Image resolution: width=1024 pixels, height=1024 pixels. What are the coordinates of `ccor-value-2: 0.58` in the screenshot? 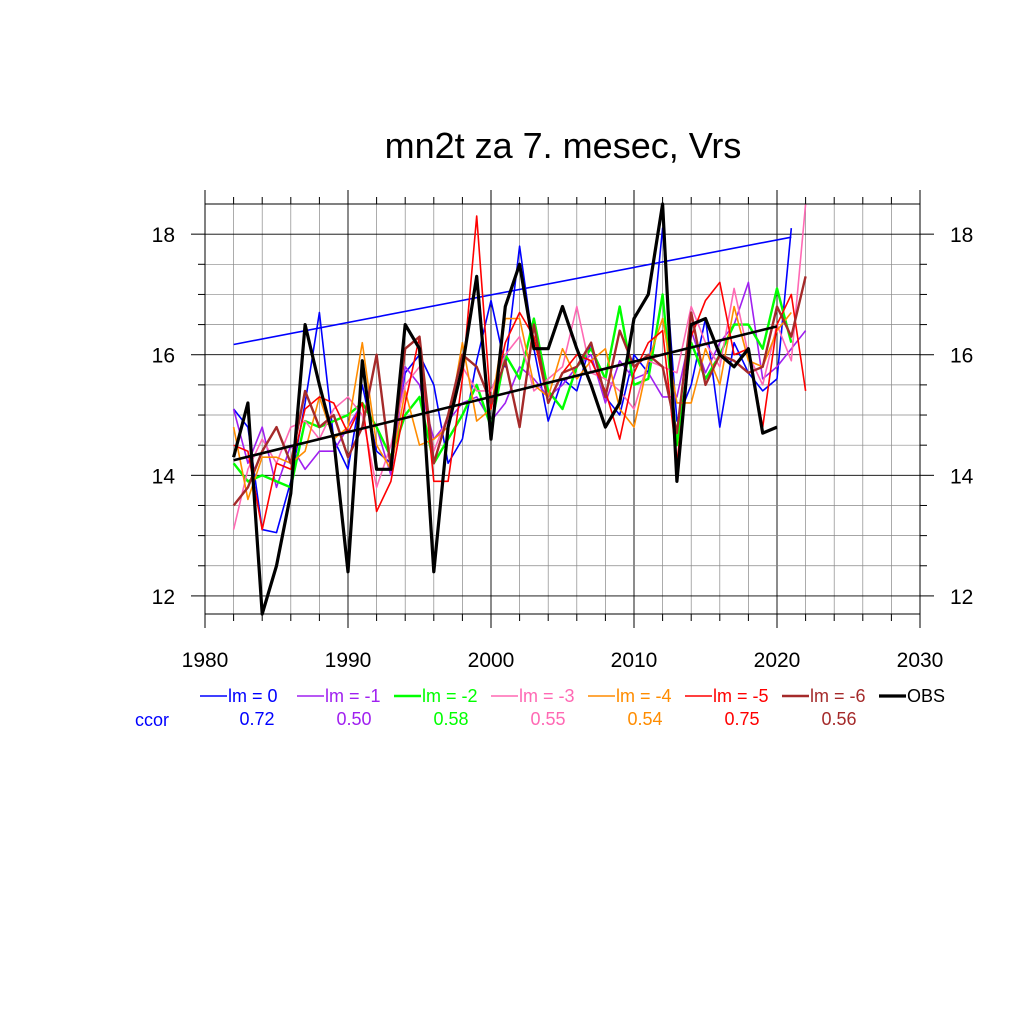 It's located at (450, 719).